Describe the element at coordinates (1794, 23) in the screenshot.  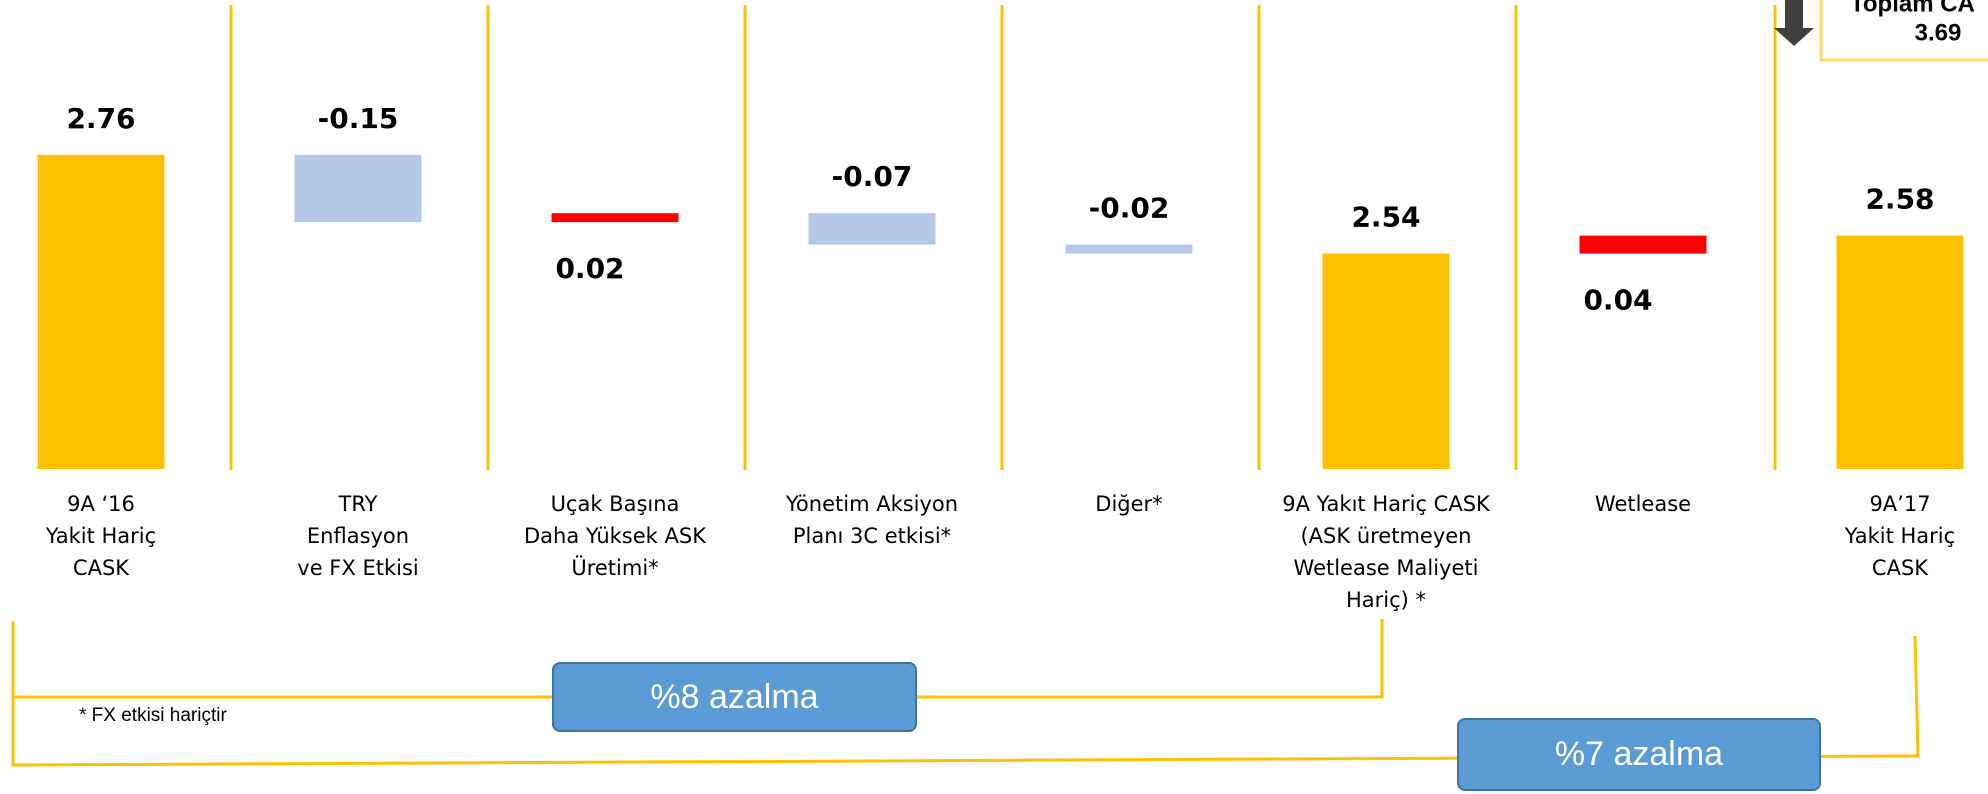
I see `arrow` at that location.